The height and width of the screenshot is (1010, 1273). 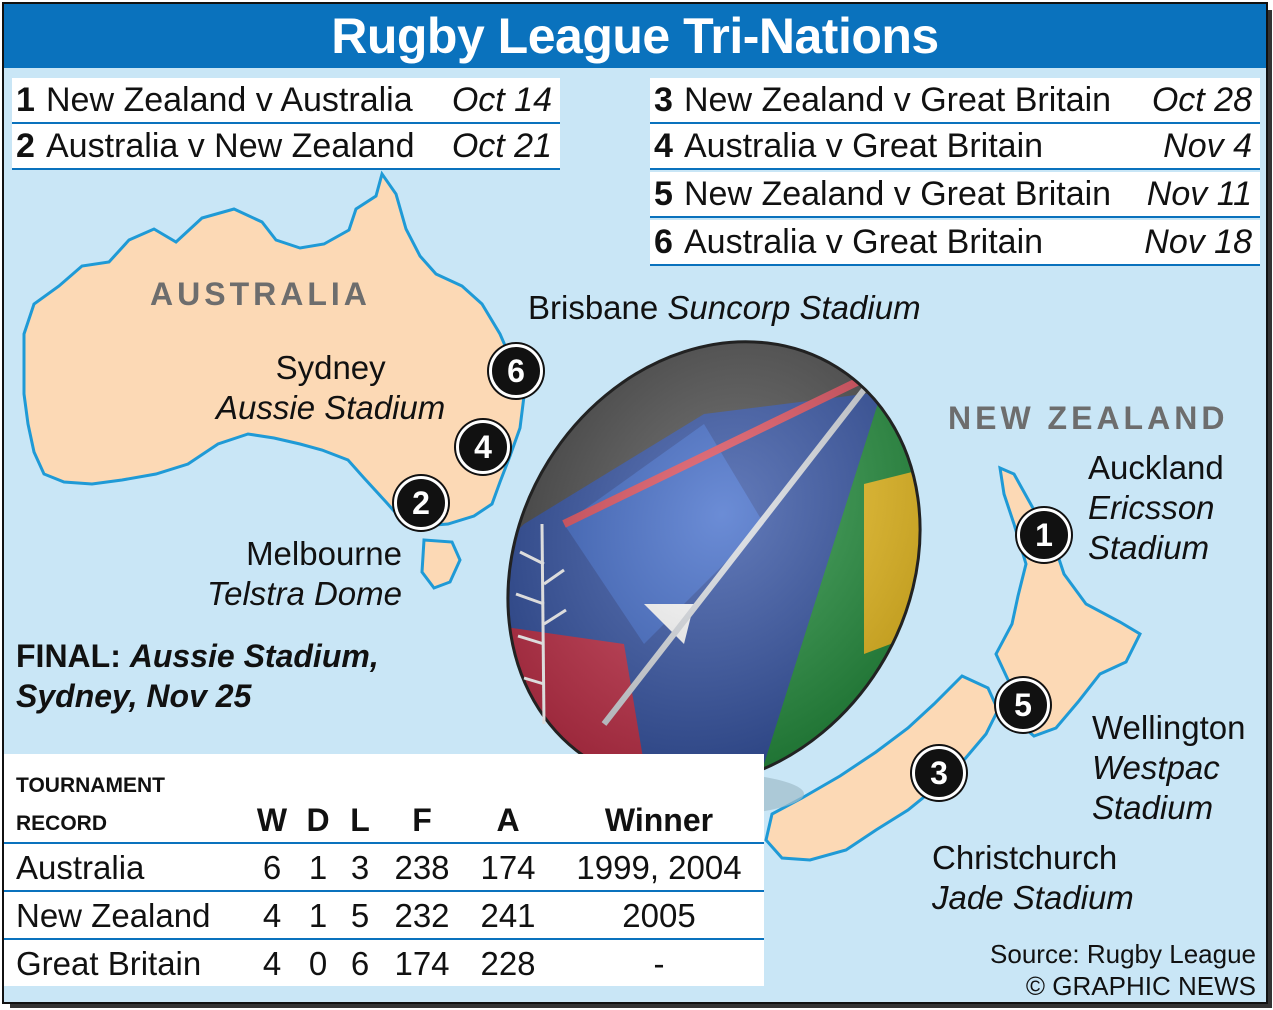 I want to click on schedule-row-3: 3 New Zealand v Great Britain Oct 28, so click(x=955, y=101).